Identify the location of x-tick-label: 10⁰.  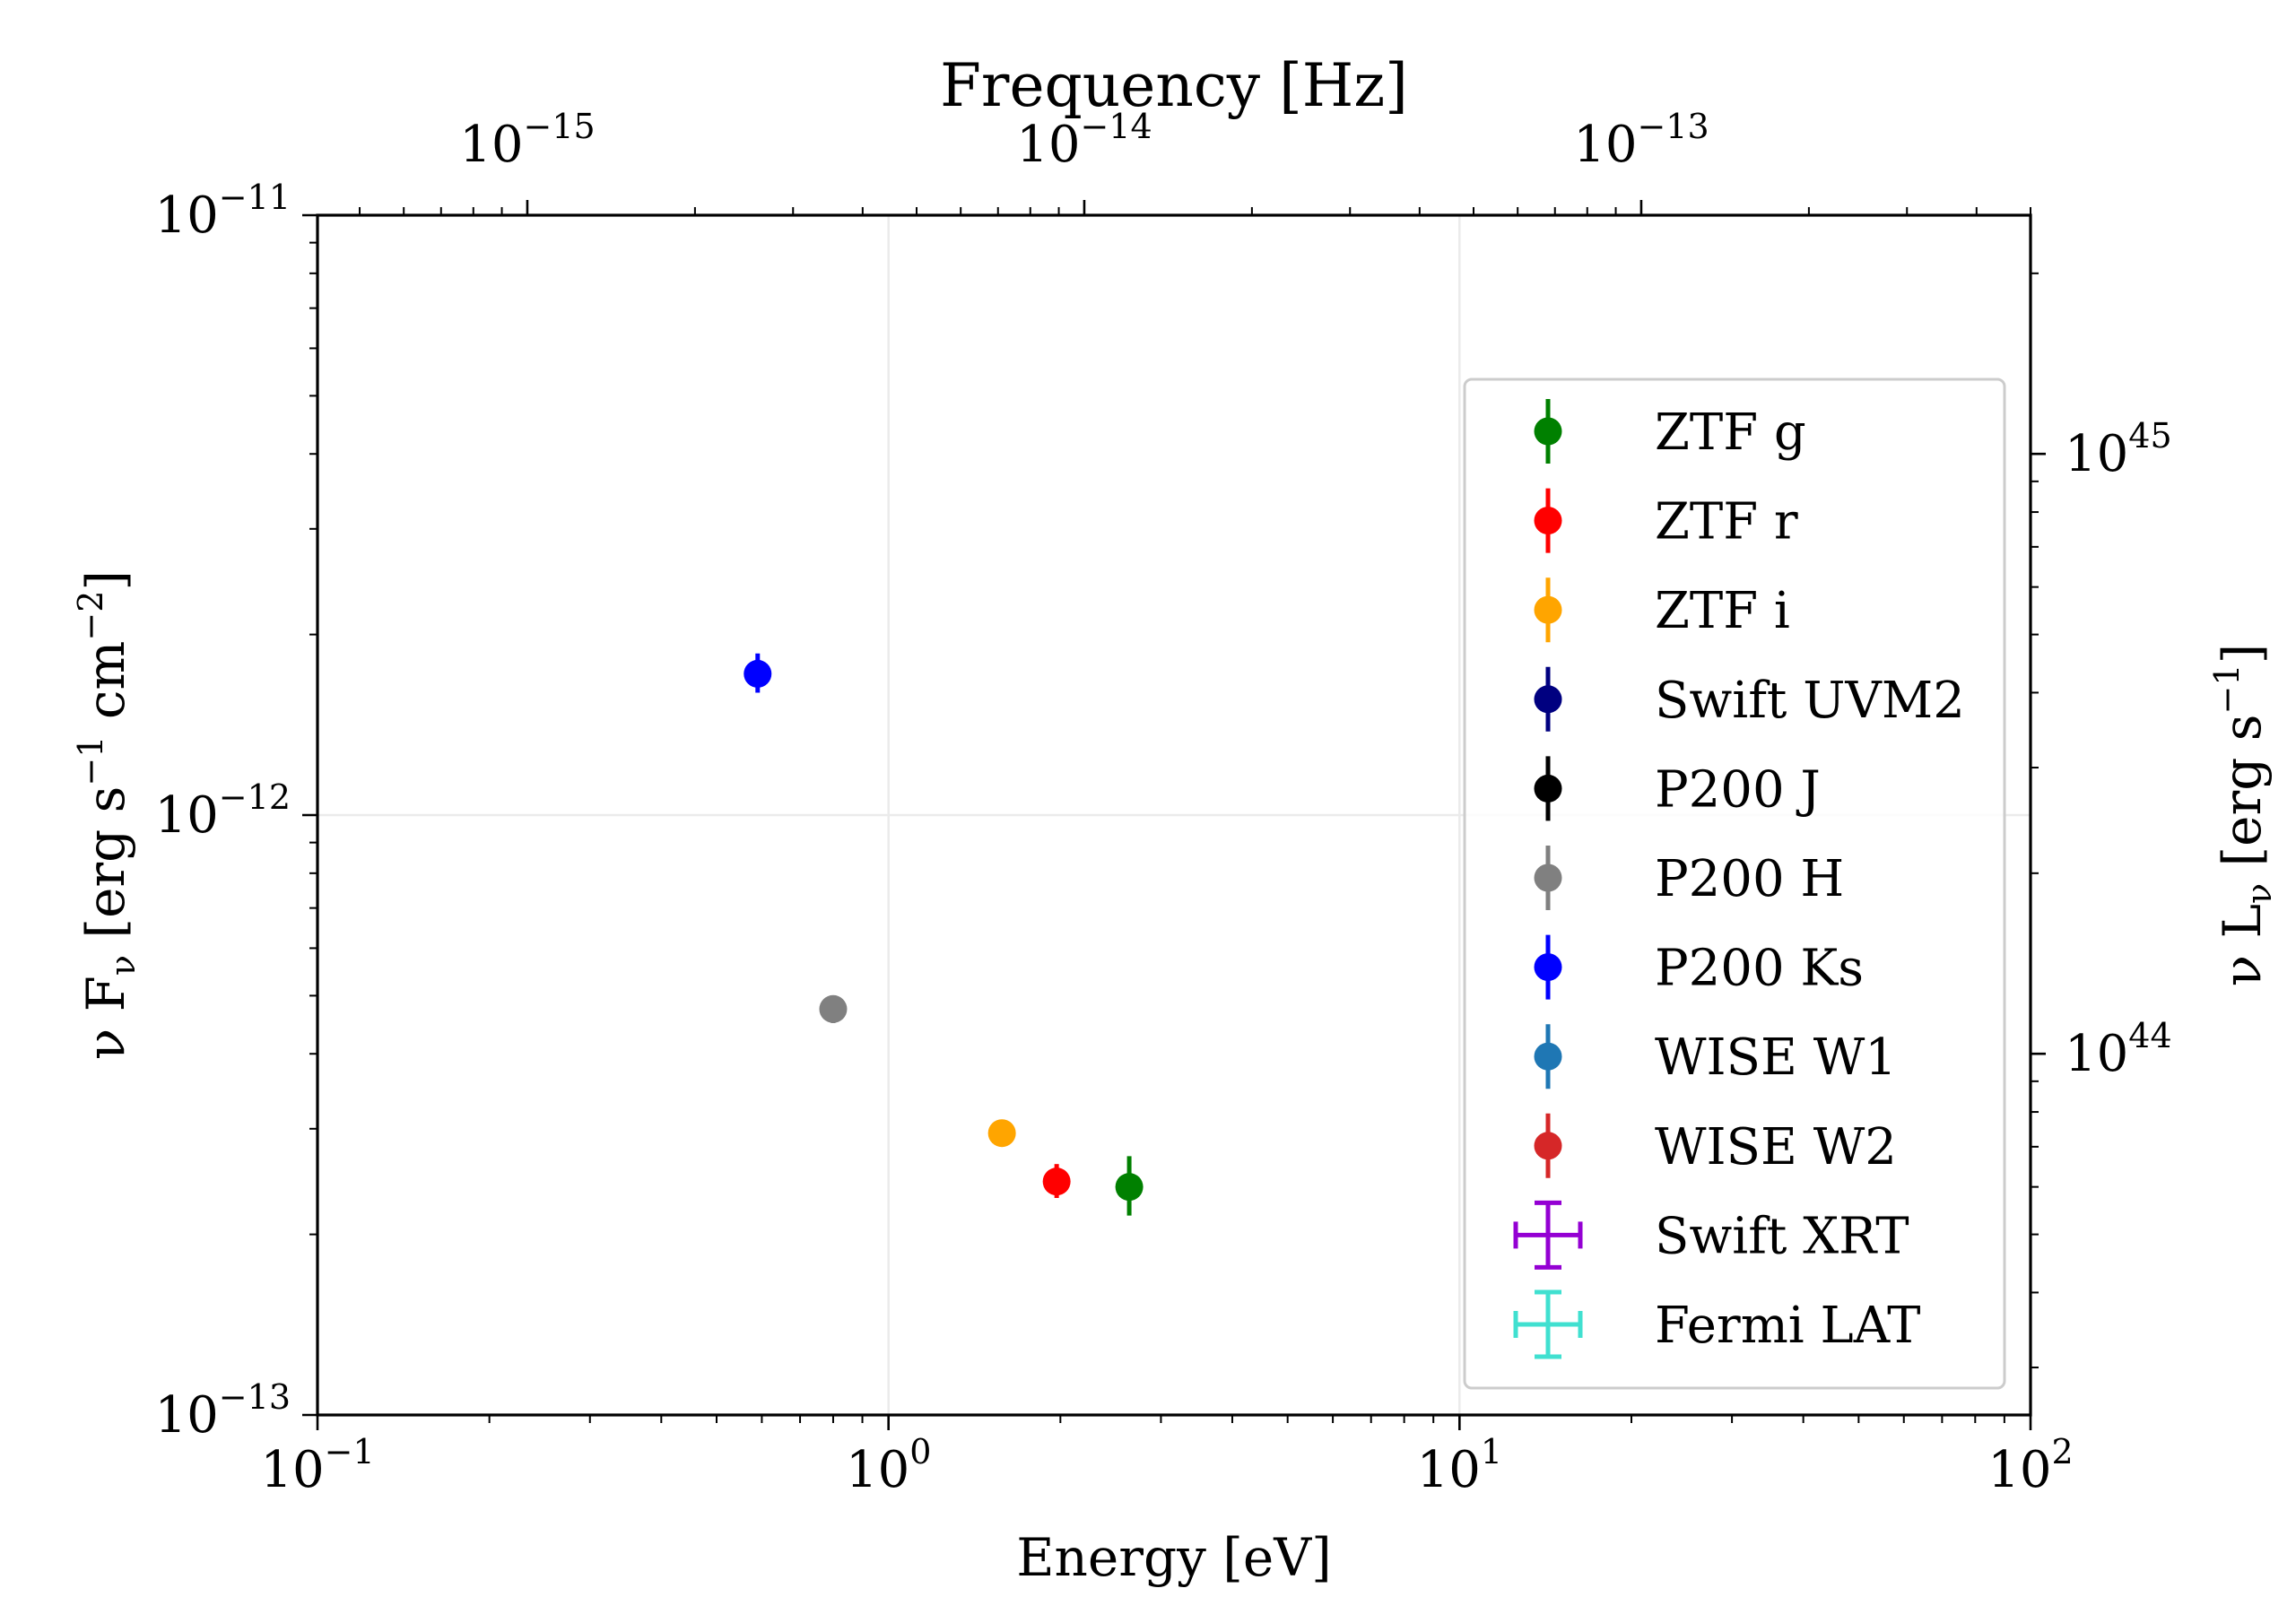
(888, 1465).